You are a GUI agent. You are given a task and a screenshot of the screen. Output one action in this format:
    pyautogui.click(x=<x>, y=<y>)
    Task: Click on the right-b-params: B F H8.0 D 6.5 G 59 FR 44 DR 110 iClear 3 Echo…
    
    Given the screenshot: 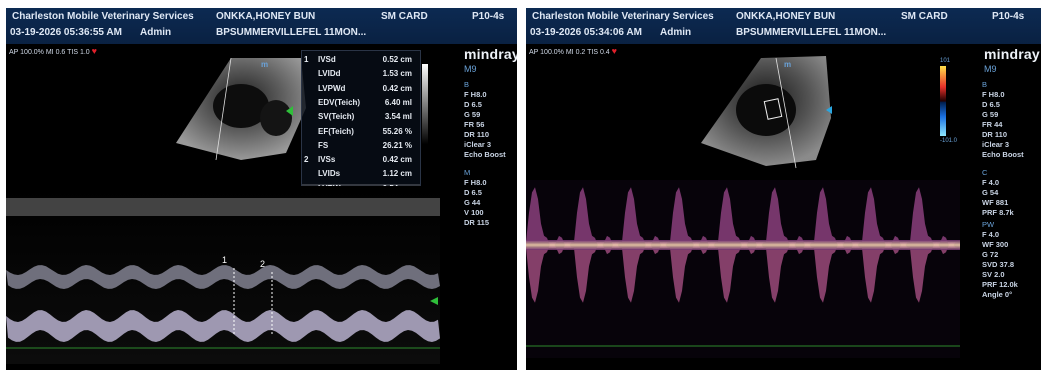 What is the action you would take?
    pyautogui.click(x=1003, y=120)
    